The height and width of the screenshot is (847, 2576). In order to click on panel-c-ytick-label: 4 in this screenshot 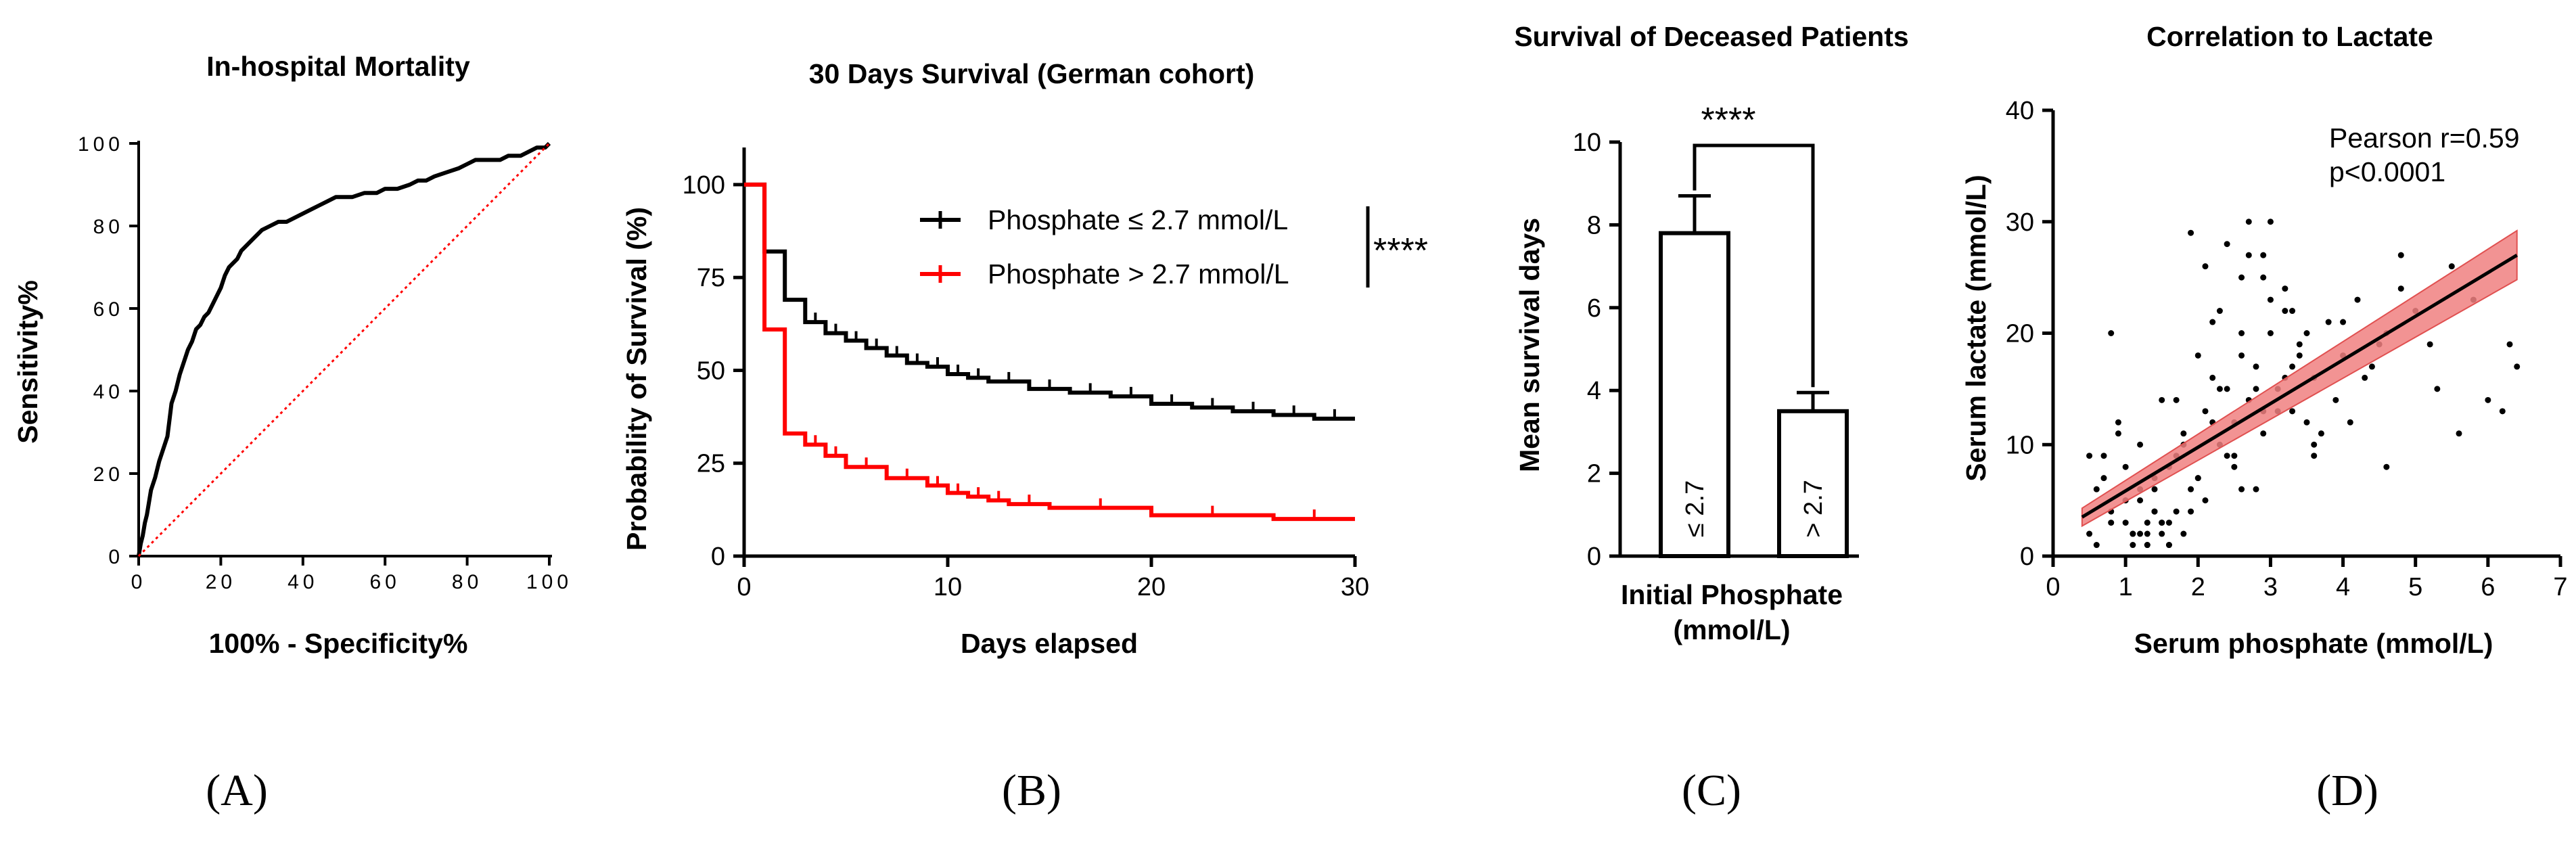, I will do `click(1594, 391)`.